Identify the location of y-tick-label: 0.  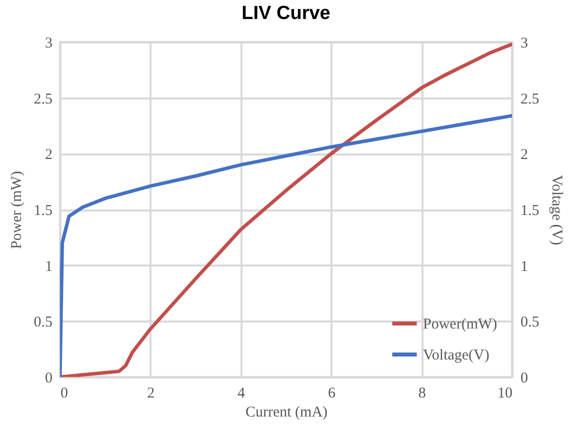
(48, 378).